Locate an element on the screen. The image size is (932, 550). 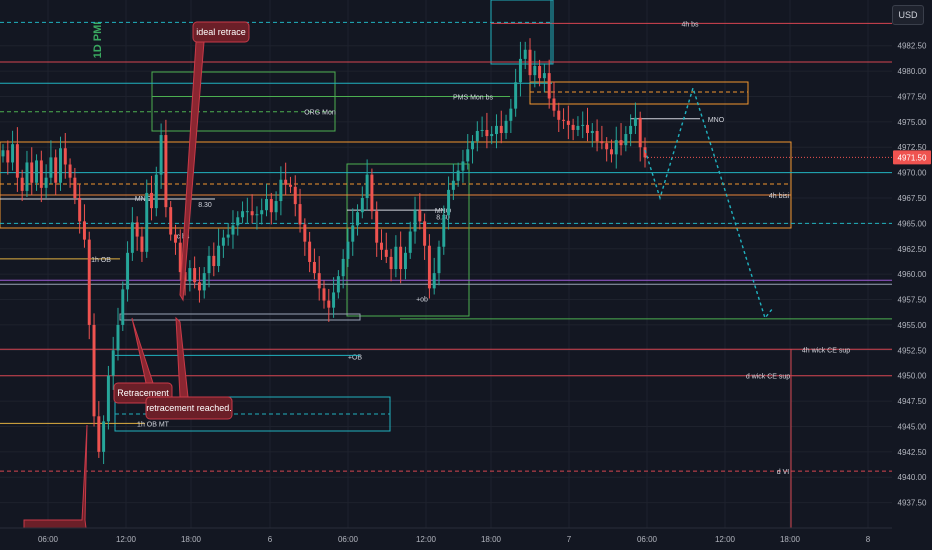
level-label: 4h bs is located at coordinates (690, 24).